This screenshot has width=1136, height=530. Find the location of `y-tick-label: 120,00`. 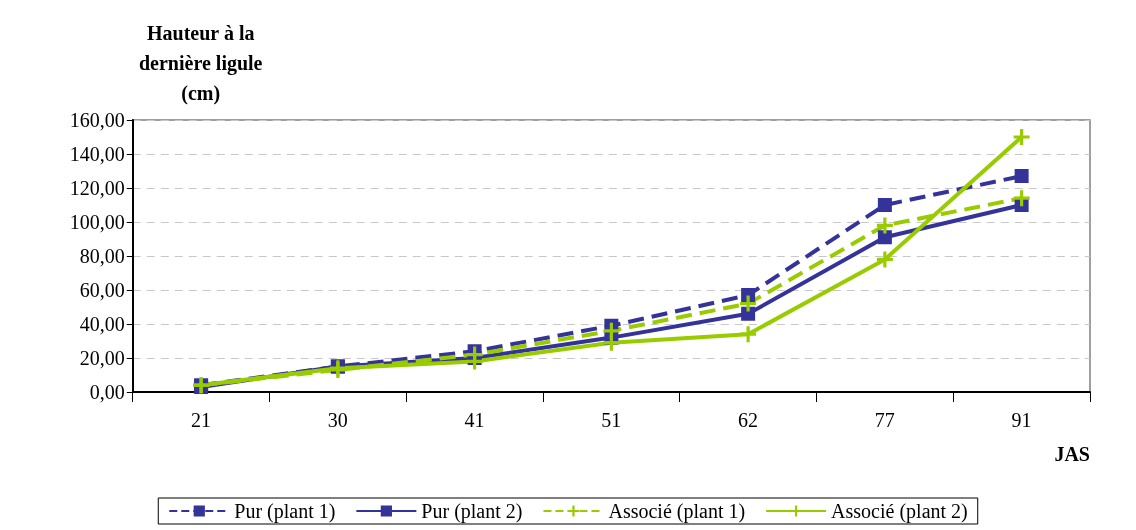

y-tick-label: 120,00 is located at coordinates (97, 188).